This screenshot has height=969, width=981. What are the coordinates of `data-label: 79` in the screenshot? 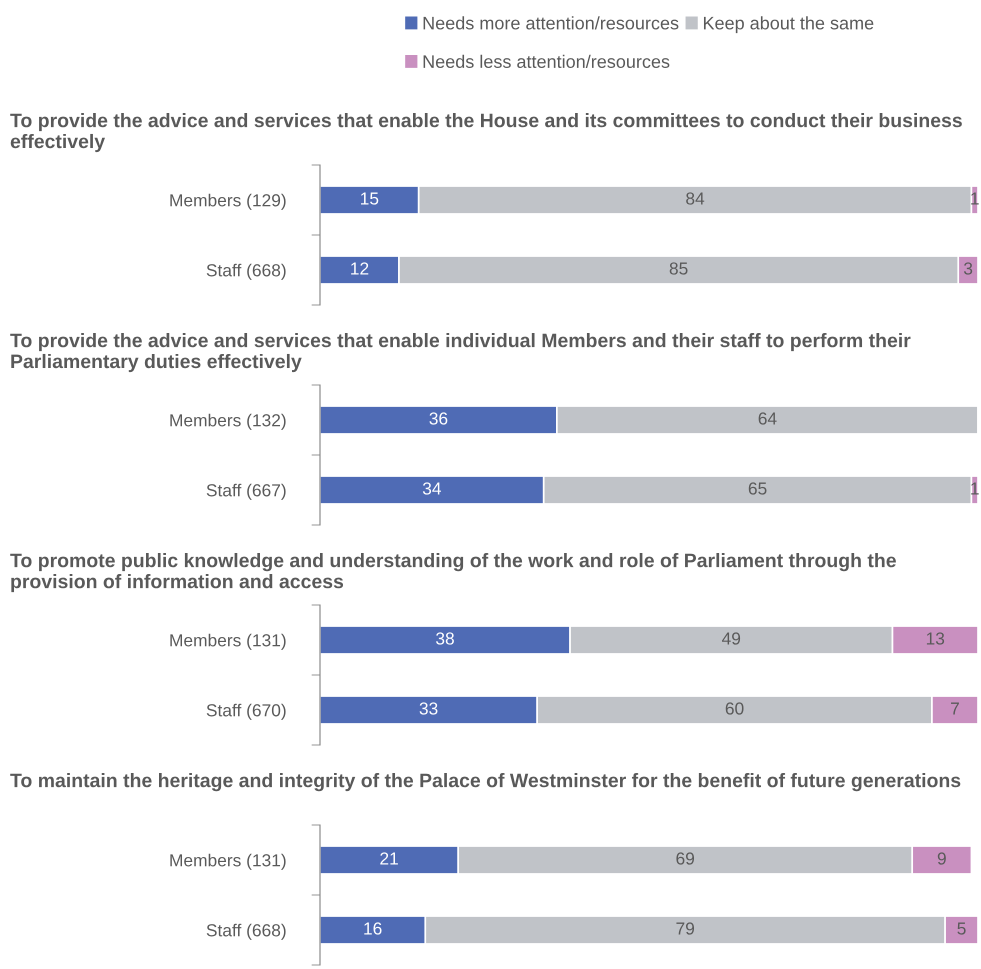 It's located at (685, 928).